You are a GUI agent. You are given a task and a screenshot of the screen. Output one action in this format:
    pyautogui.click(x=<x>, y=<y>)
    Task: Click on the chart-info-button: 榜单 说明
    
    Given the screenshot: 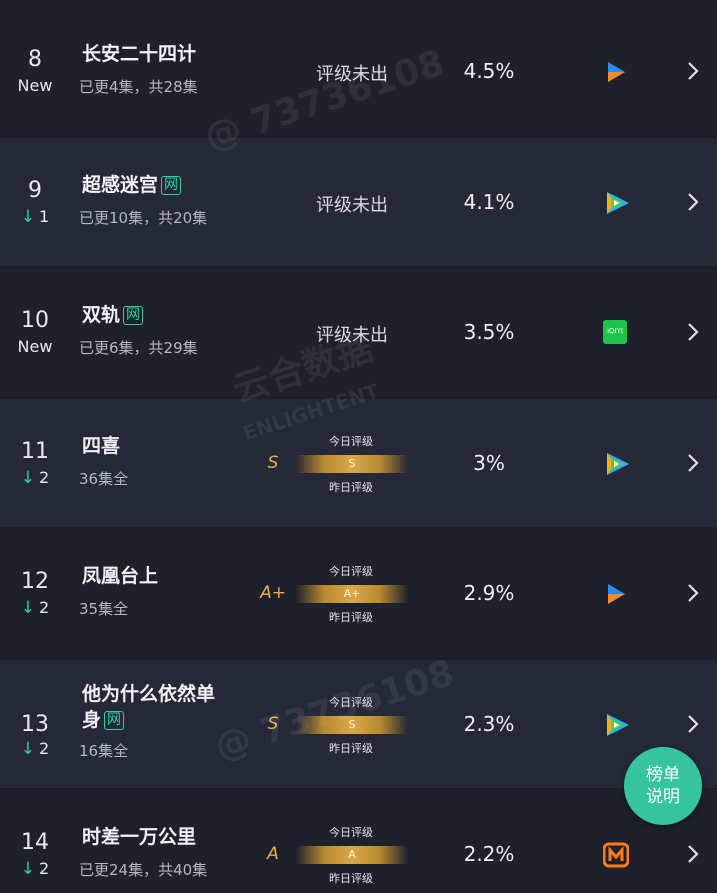 What is the action you would take?
    pyautogui.click(x=663, y=786)
    